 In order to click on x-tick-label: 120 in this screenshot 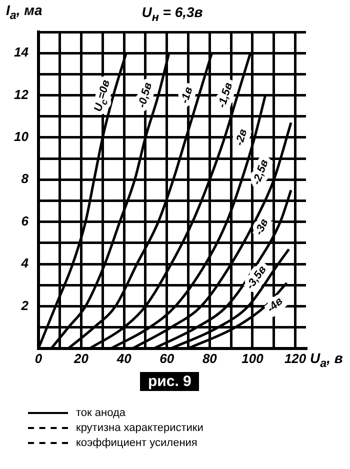, I will do `click(295, 358)`.